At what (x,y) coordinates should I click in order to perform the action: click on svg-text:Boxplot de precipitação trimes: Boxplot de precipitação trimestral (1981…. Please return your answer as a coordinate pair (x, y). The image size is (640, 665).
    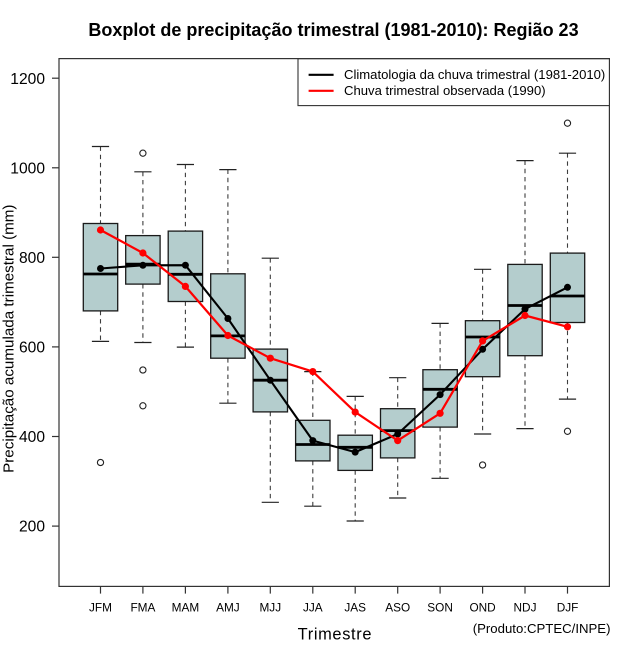
    Looking at the image, I should click on (333, 30).